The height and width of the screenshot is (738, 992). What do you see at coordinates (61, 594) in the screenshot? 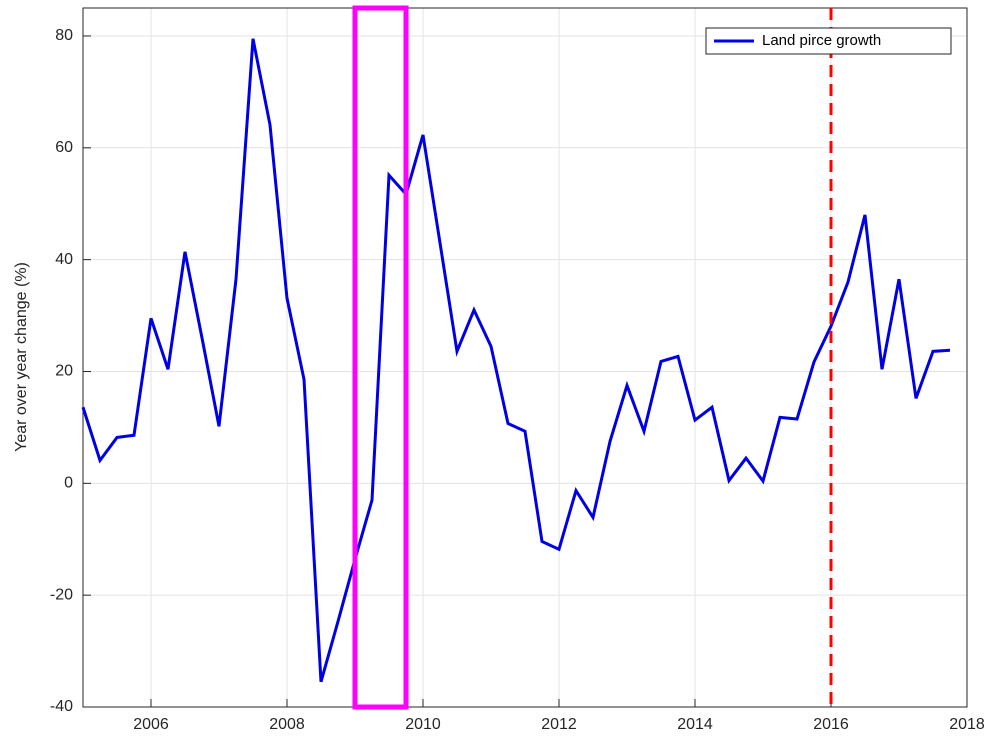
I see `y-tick-label: -20` at bounding box center [61, 594].